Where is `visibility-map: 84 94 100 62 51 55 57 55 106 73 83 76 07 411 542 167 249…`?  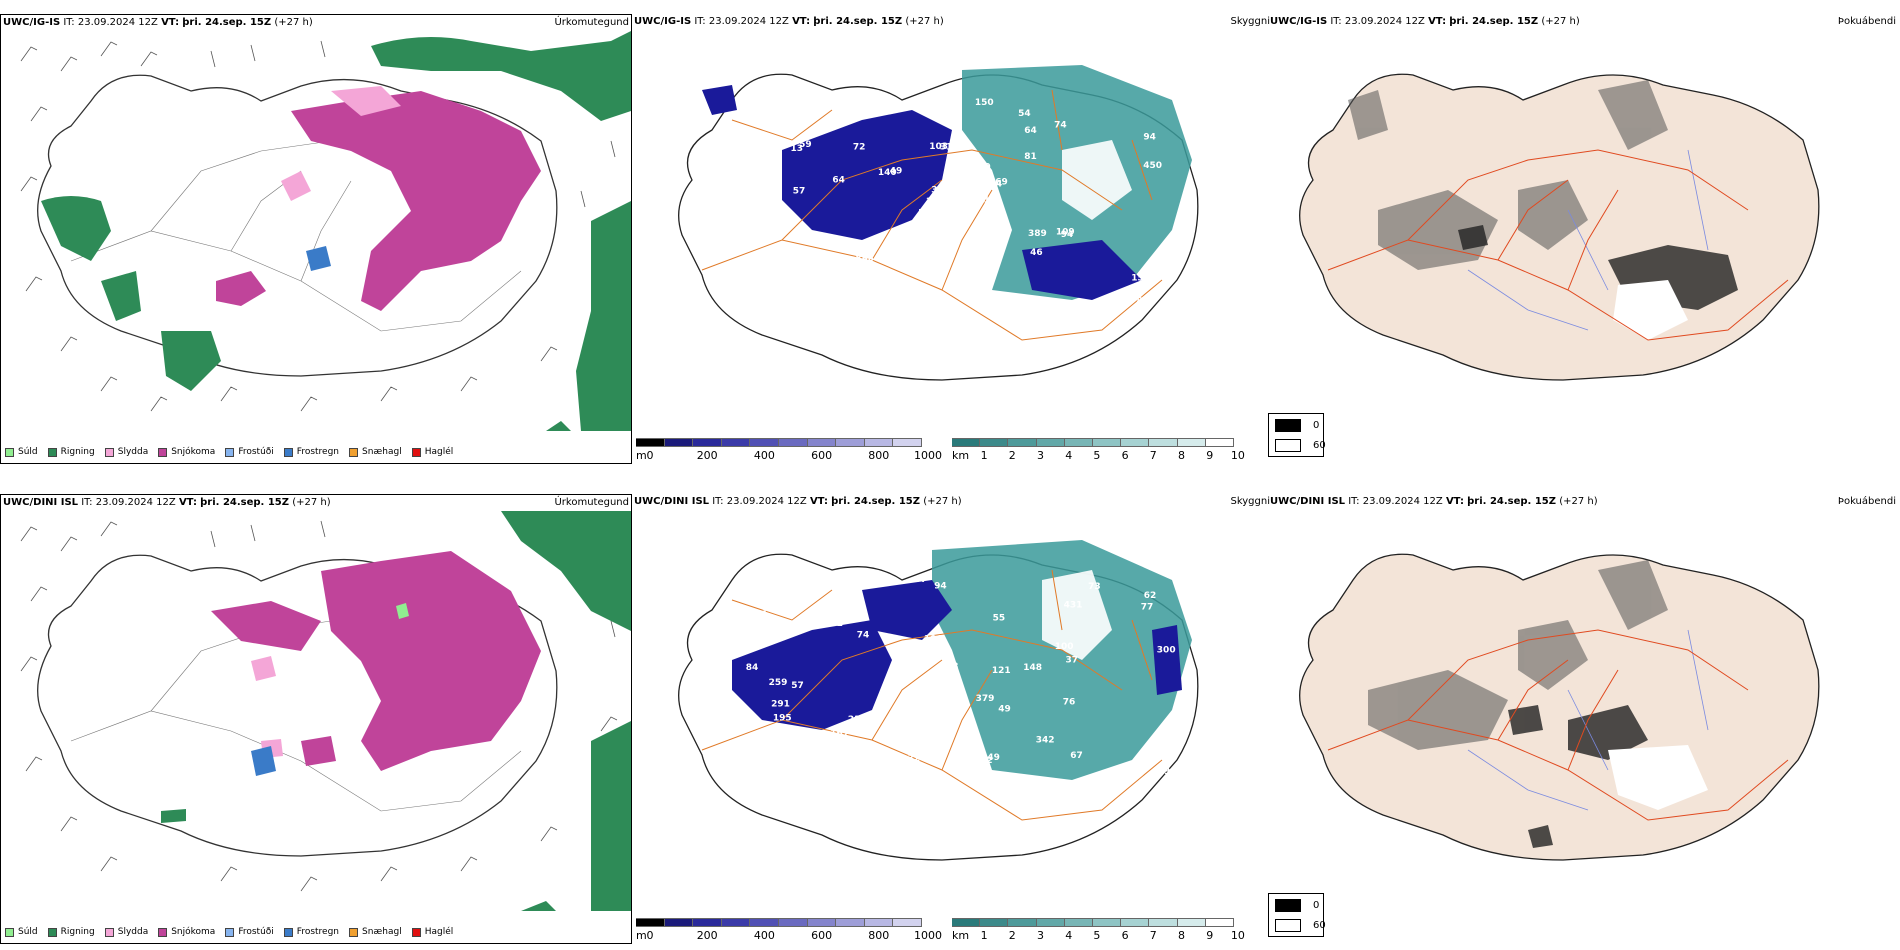 visibility-map: 84 94 100 62 51 55 57 55 106 73 83 76 07 411 542 167 249… is located at coordinates (938, 700).